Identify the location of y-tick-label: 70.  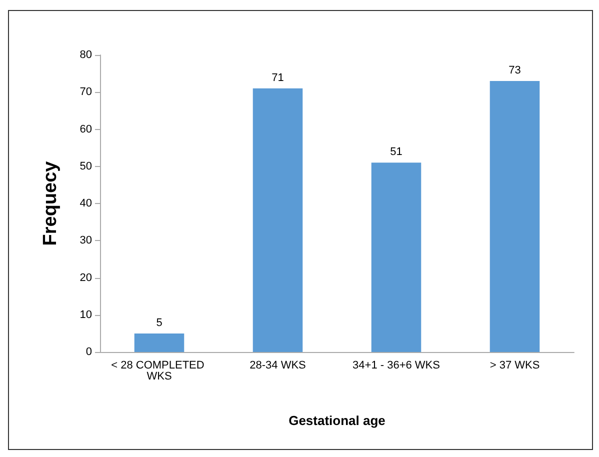
(86, 92).